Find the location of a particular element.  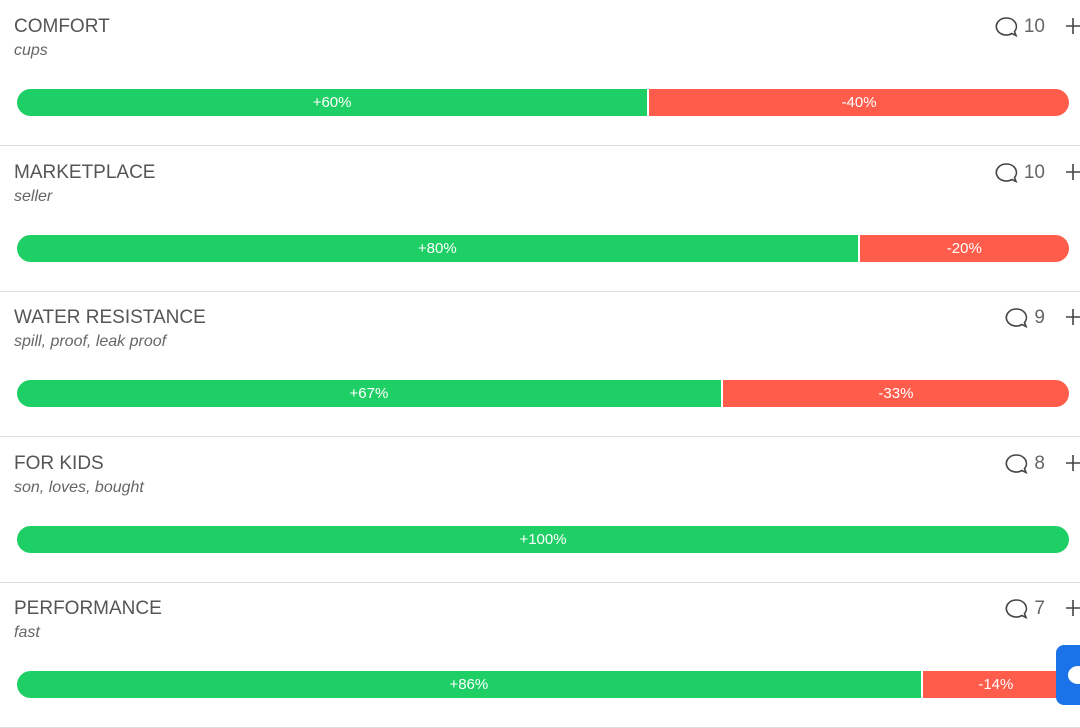

negative-segment: -14% is located at coordinates (995, 685).